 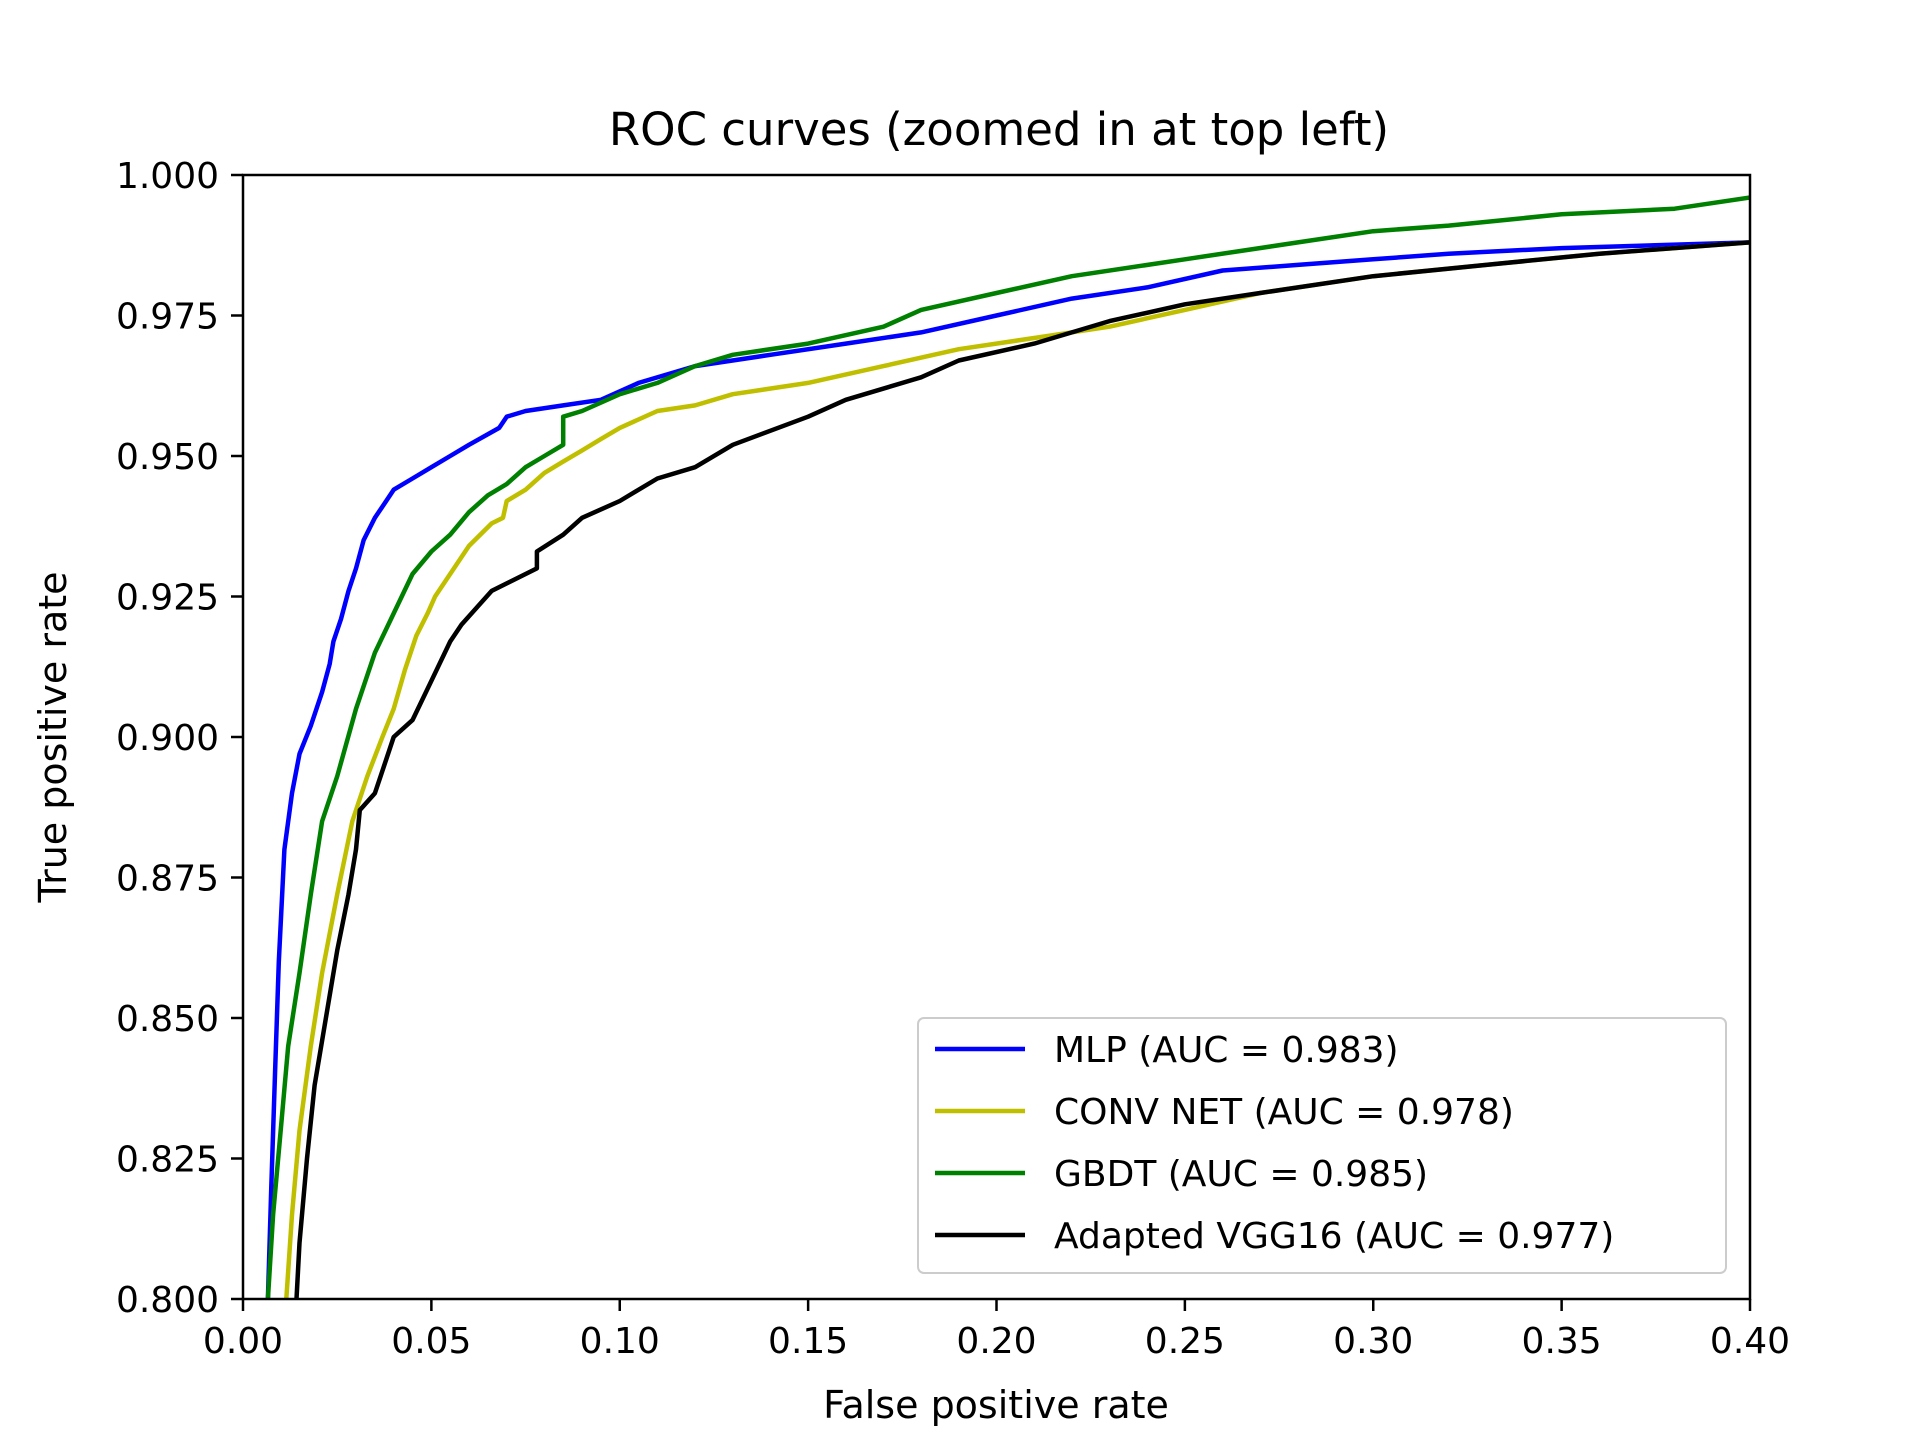 I want to click on x-tick-label: 0.00, so click(x=243, y=1341).